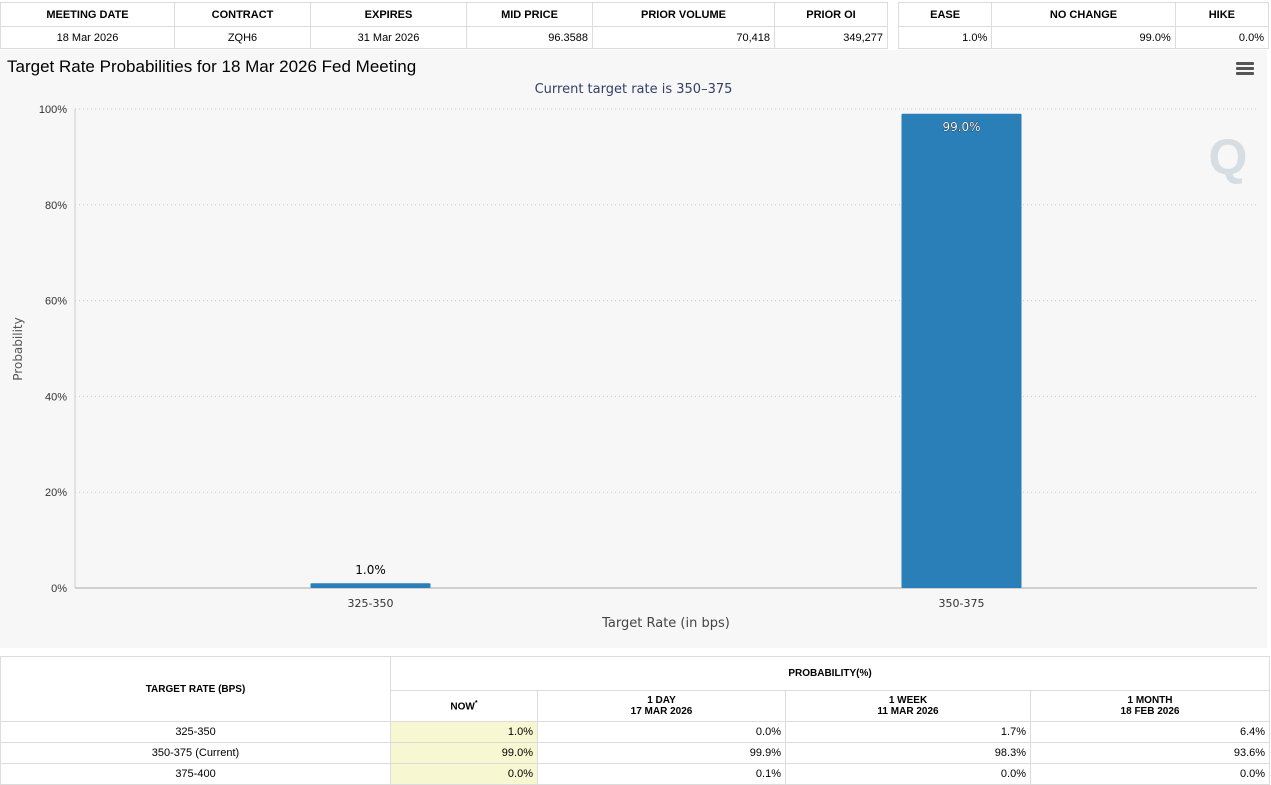  Describe the element at coordinates (87, 14) in the screenshot. I see `summary-header-meeting-date: MEETING DATE` at that location.